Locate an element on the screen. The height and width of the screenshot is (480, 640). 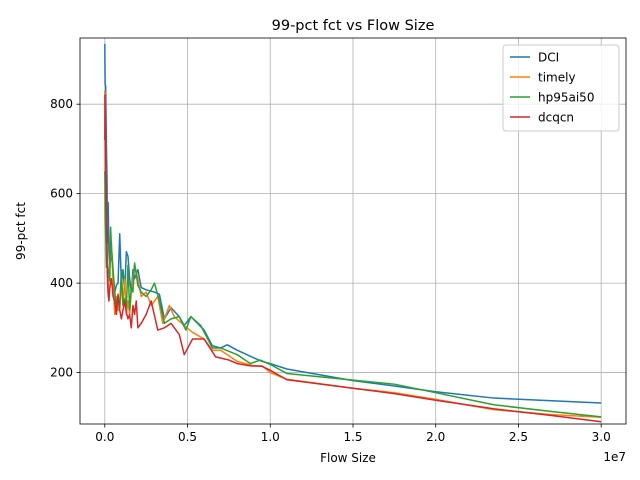
y-ticks: 200 400 600 800 is located at coordinates (65, 238).